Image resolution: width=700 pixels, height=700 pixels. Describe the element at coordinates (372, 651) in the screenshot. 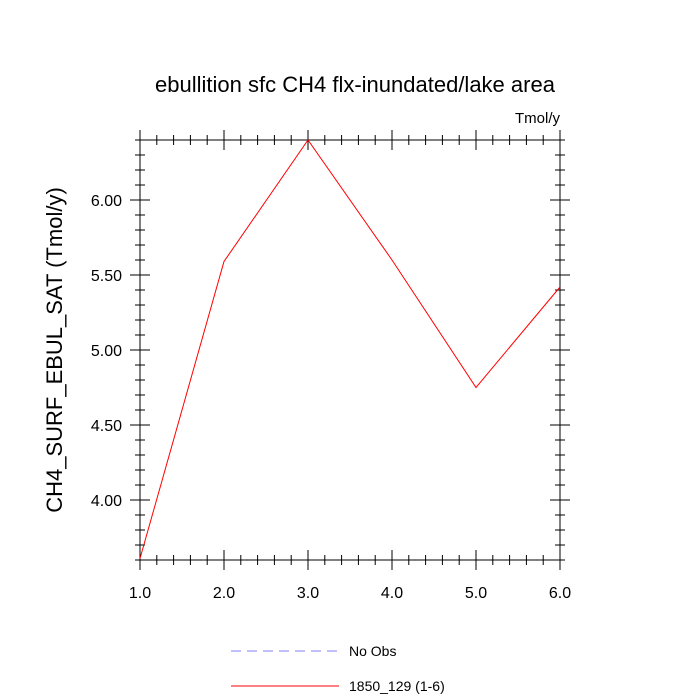

I see `legend-label: No Obs` at that location.